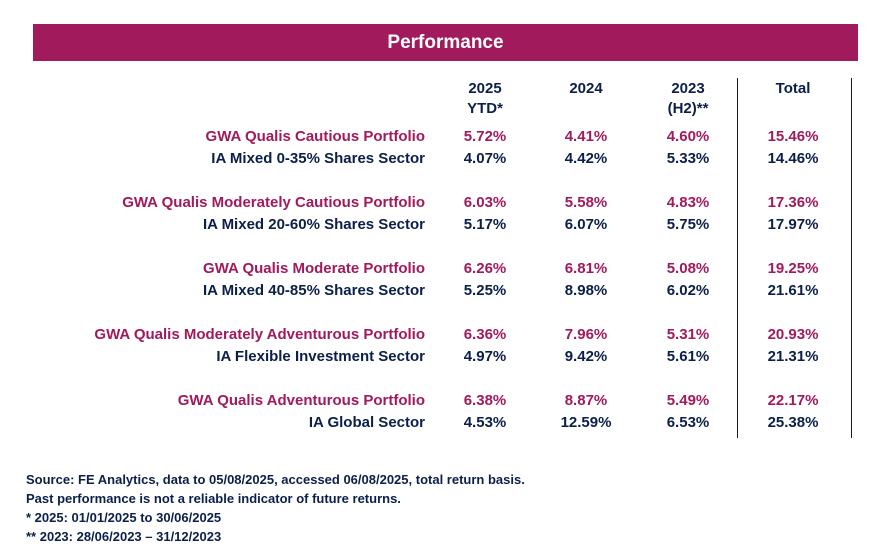 This screenshot has width=872, height=559. I want to click on return-value-cell: 5.49%, so click(688, 400).